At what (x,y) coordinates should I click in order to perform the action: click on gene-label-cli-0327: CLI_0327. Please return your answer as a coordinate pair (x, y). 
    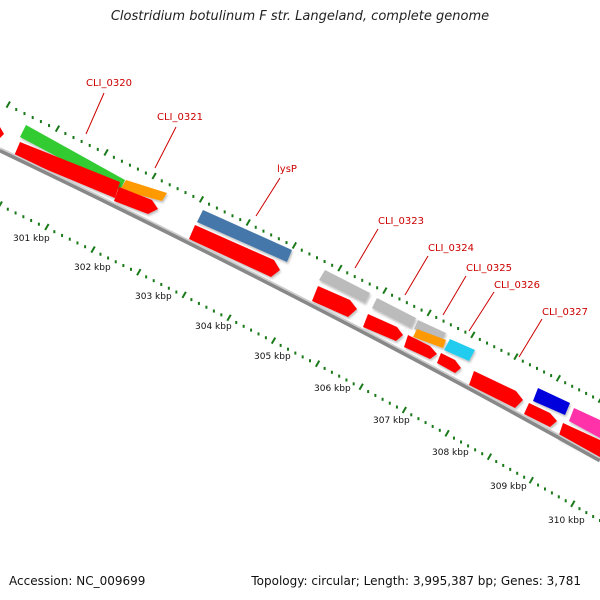
    Looking at the image, I should click on (565, 312).